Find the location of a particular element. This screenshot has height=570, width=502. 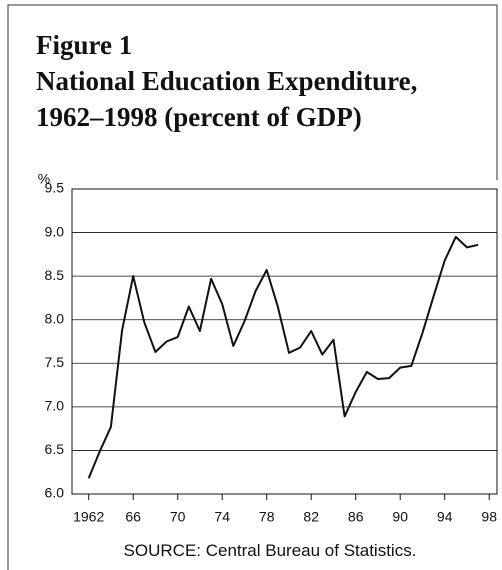

chart-title: Figure 1 is located at coordinates (84, 45).